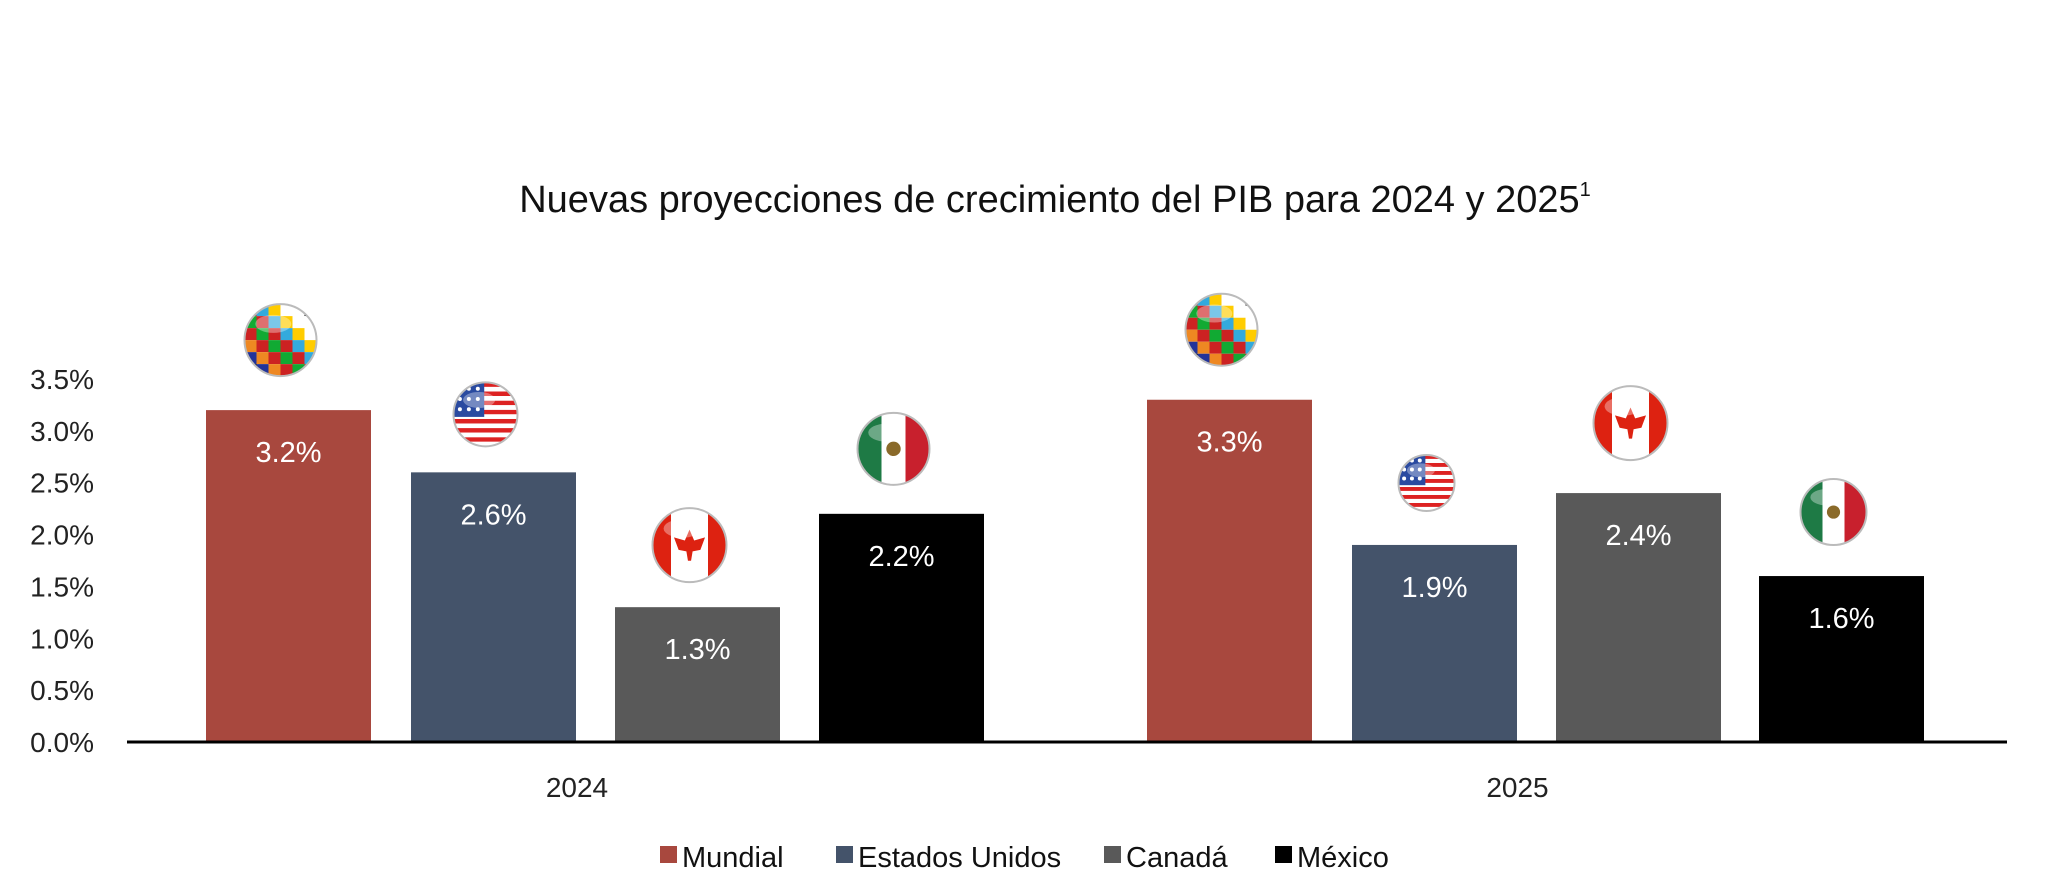 The image size is (2048, 893). I want to click on x-tick-label: 2024, so click(577, 787).